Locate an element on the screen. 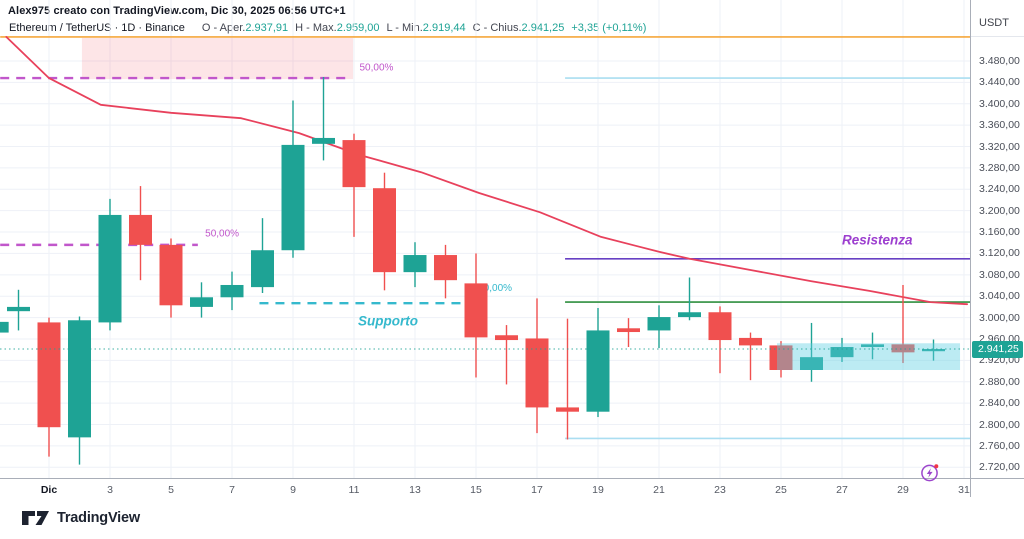 The height and width of the screenshot is (539, 1024). legend-ohlc-value-0: 2.937,91 is located at coordinates (267, 28).